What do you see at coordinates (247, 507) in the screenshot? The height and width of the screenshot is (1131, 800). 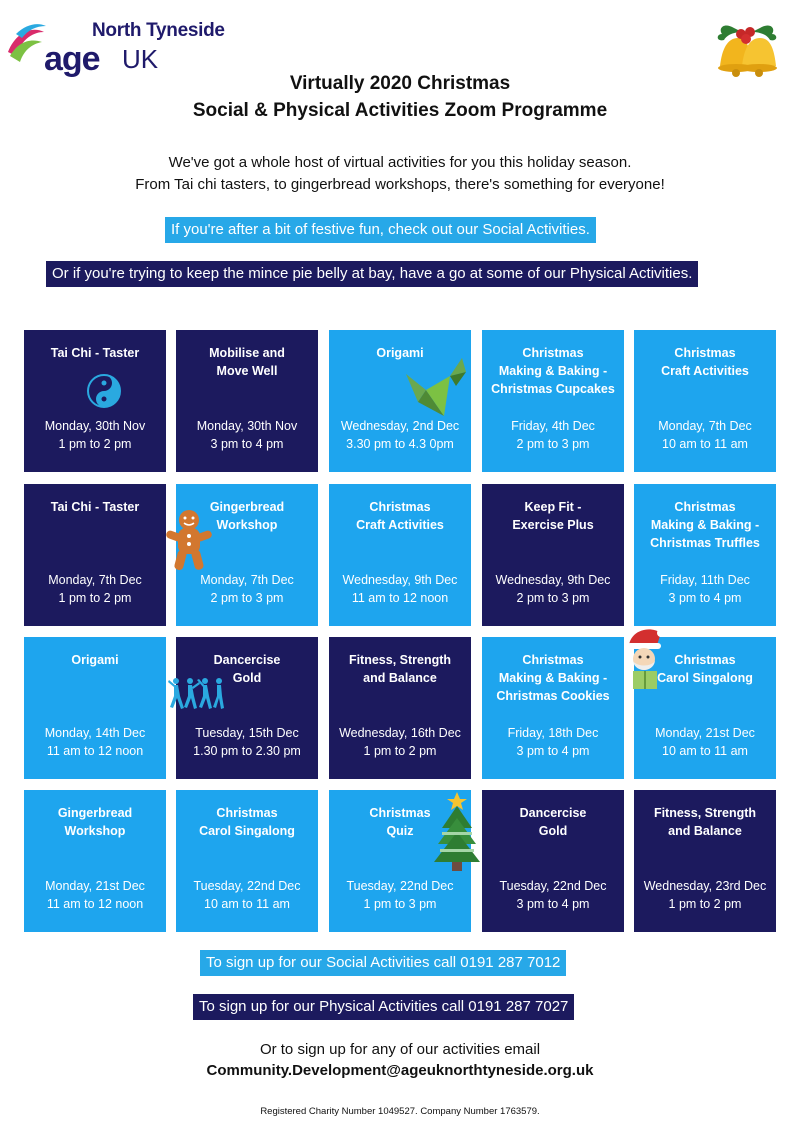 I see `activity-name-line: Gingerbread` at bounding box center [247, 507].